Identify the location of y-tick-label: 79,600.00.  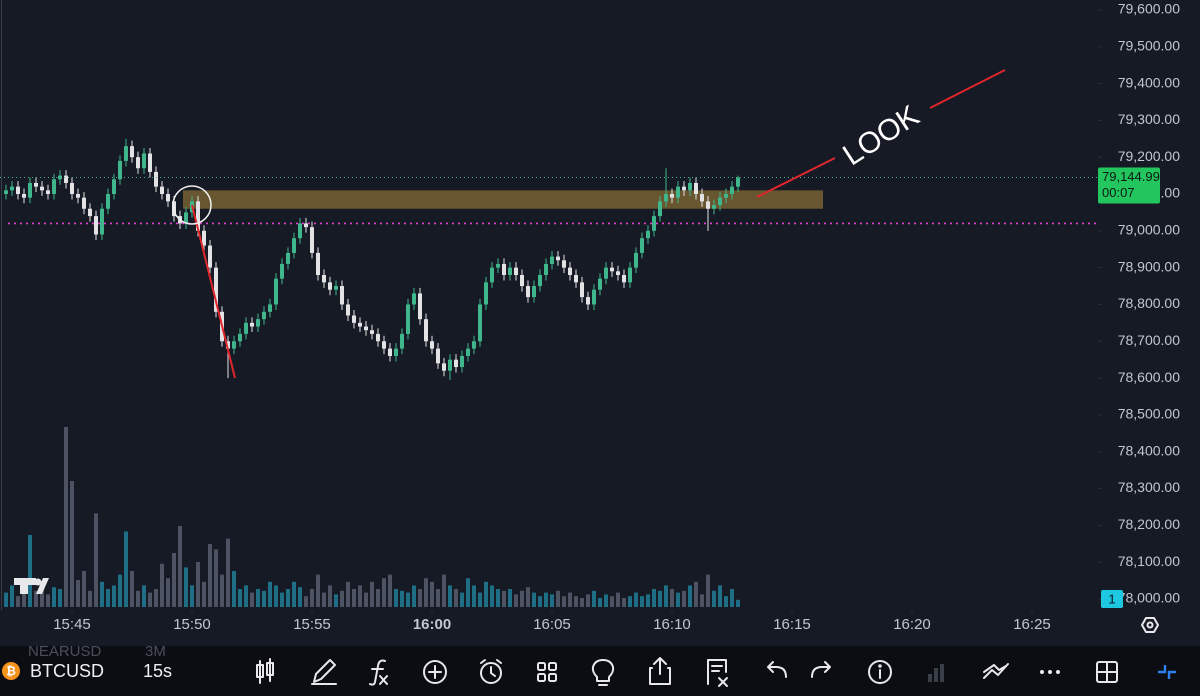
(1149, 9).